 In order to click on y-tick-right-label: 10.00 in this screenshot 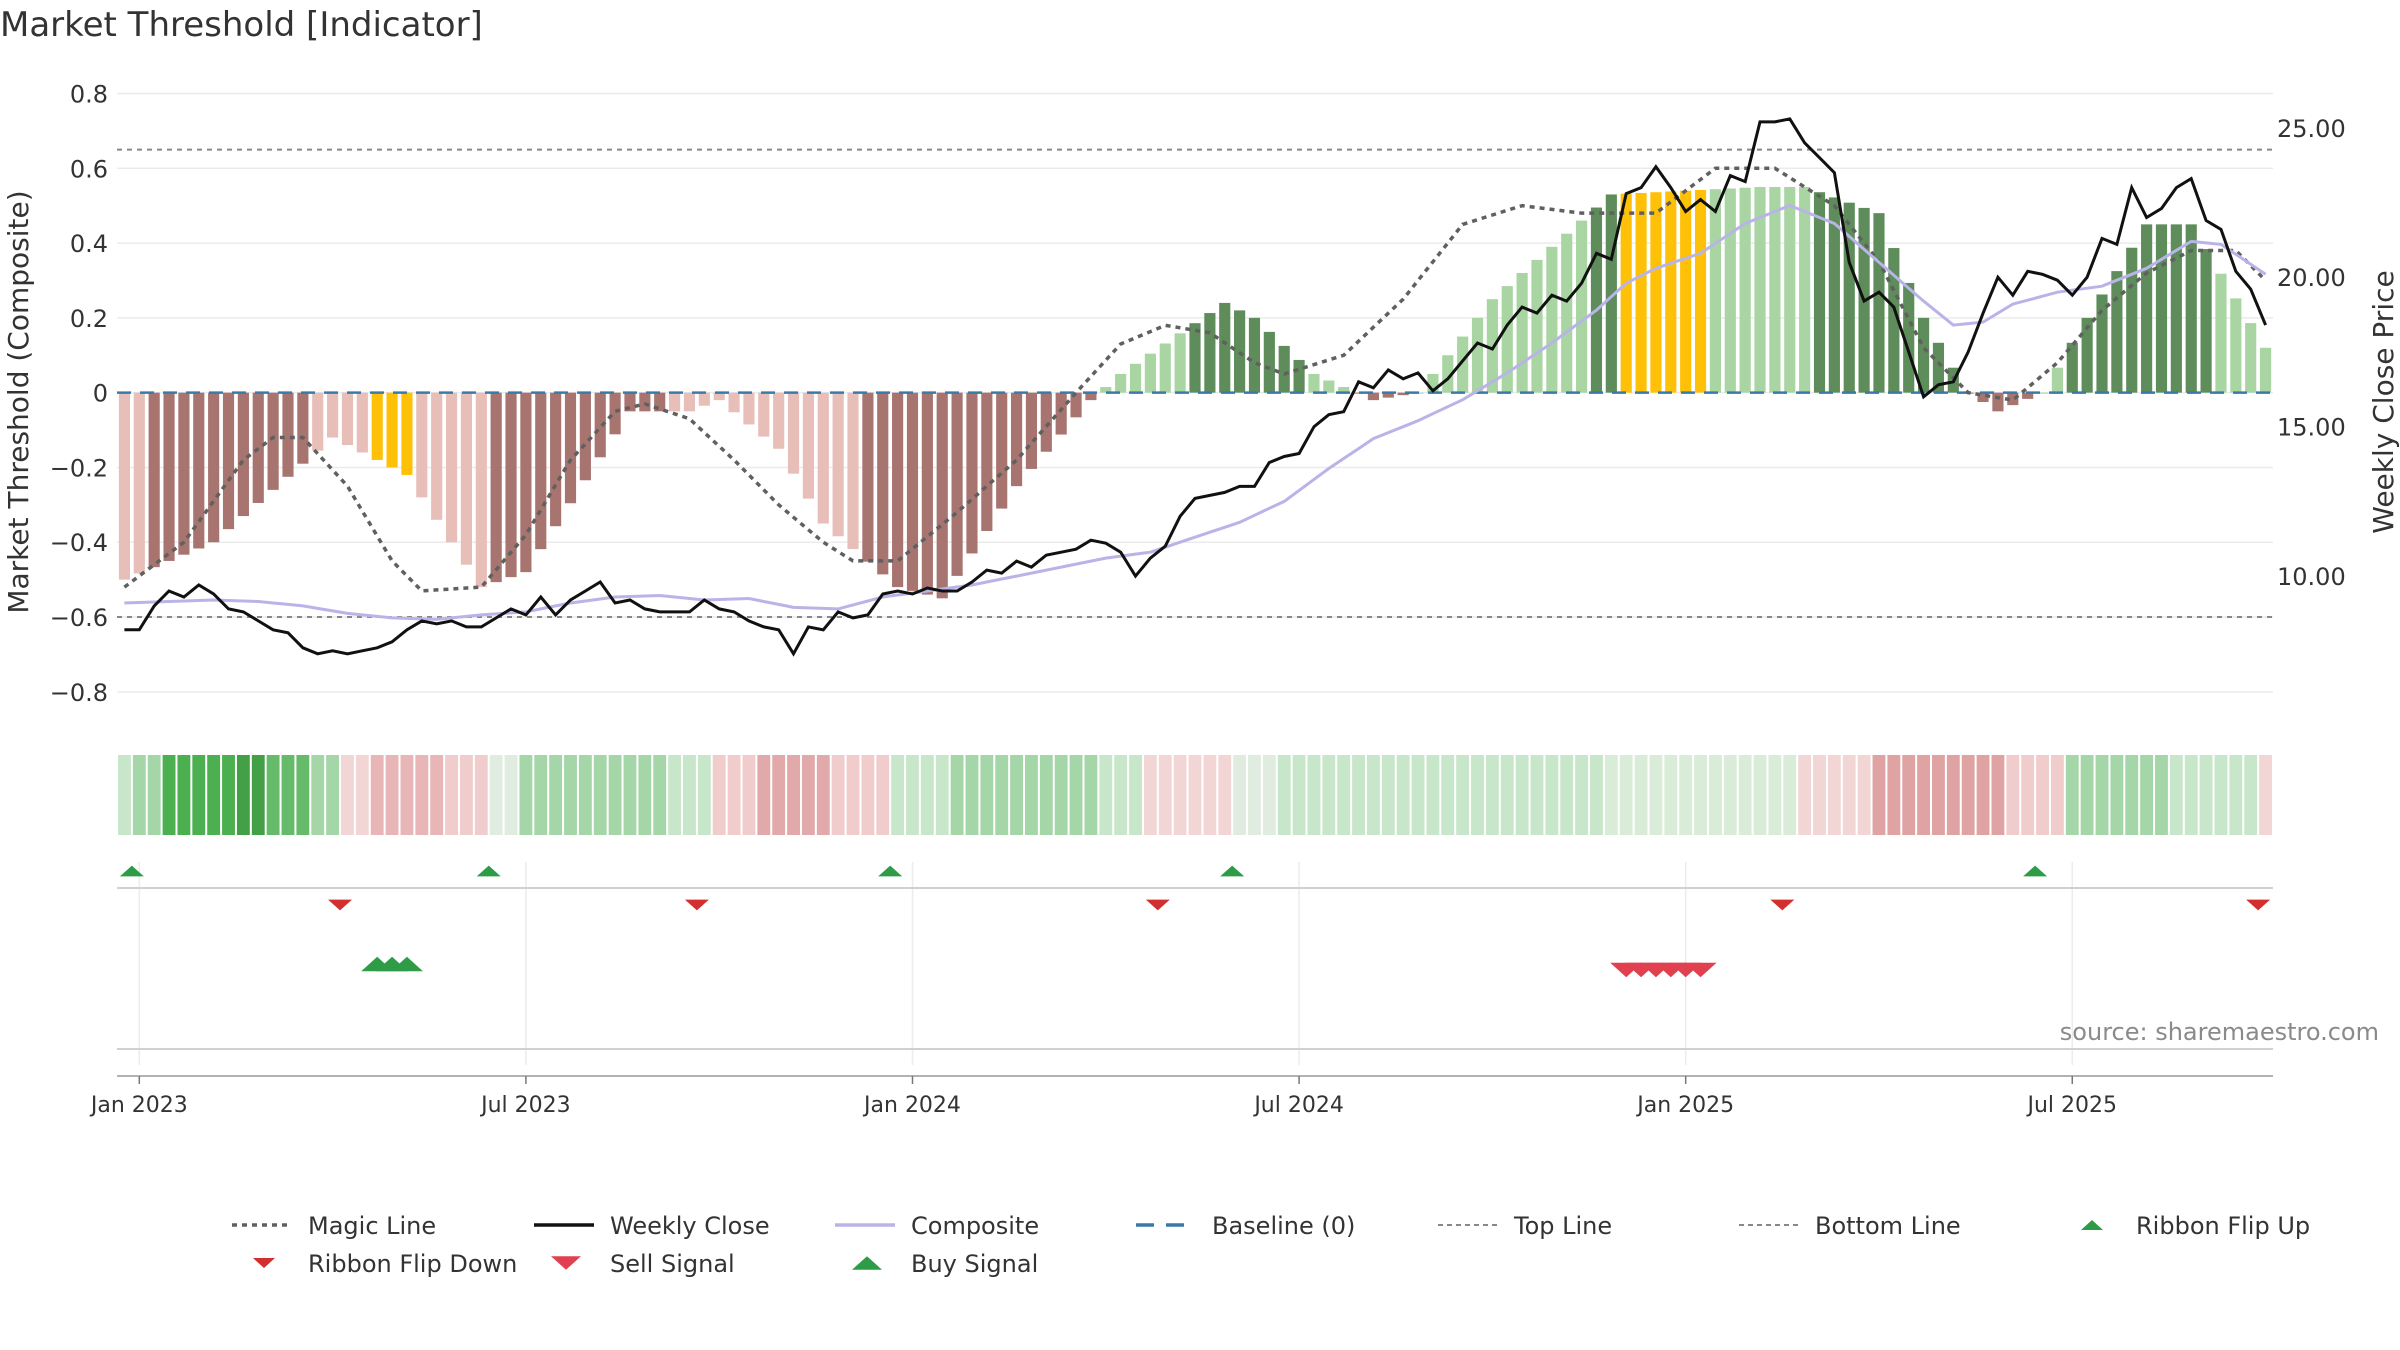, I will do `click(2311, 577)`.